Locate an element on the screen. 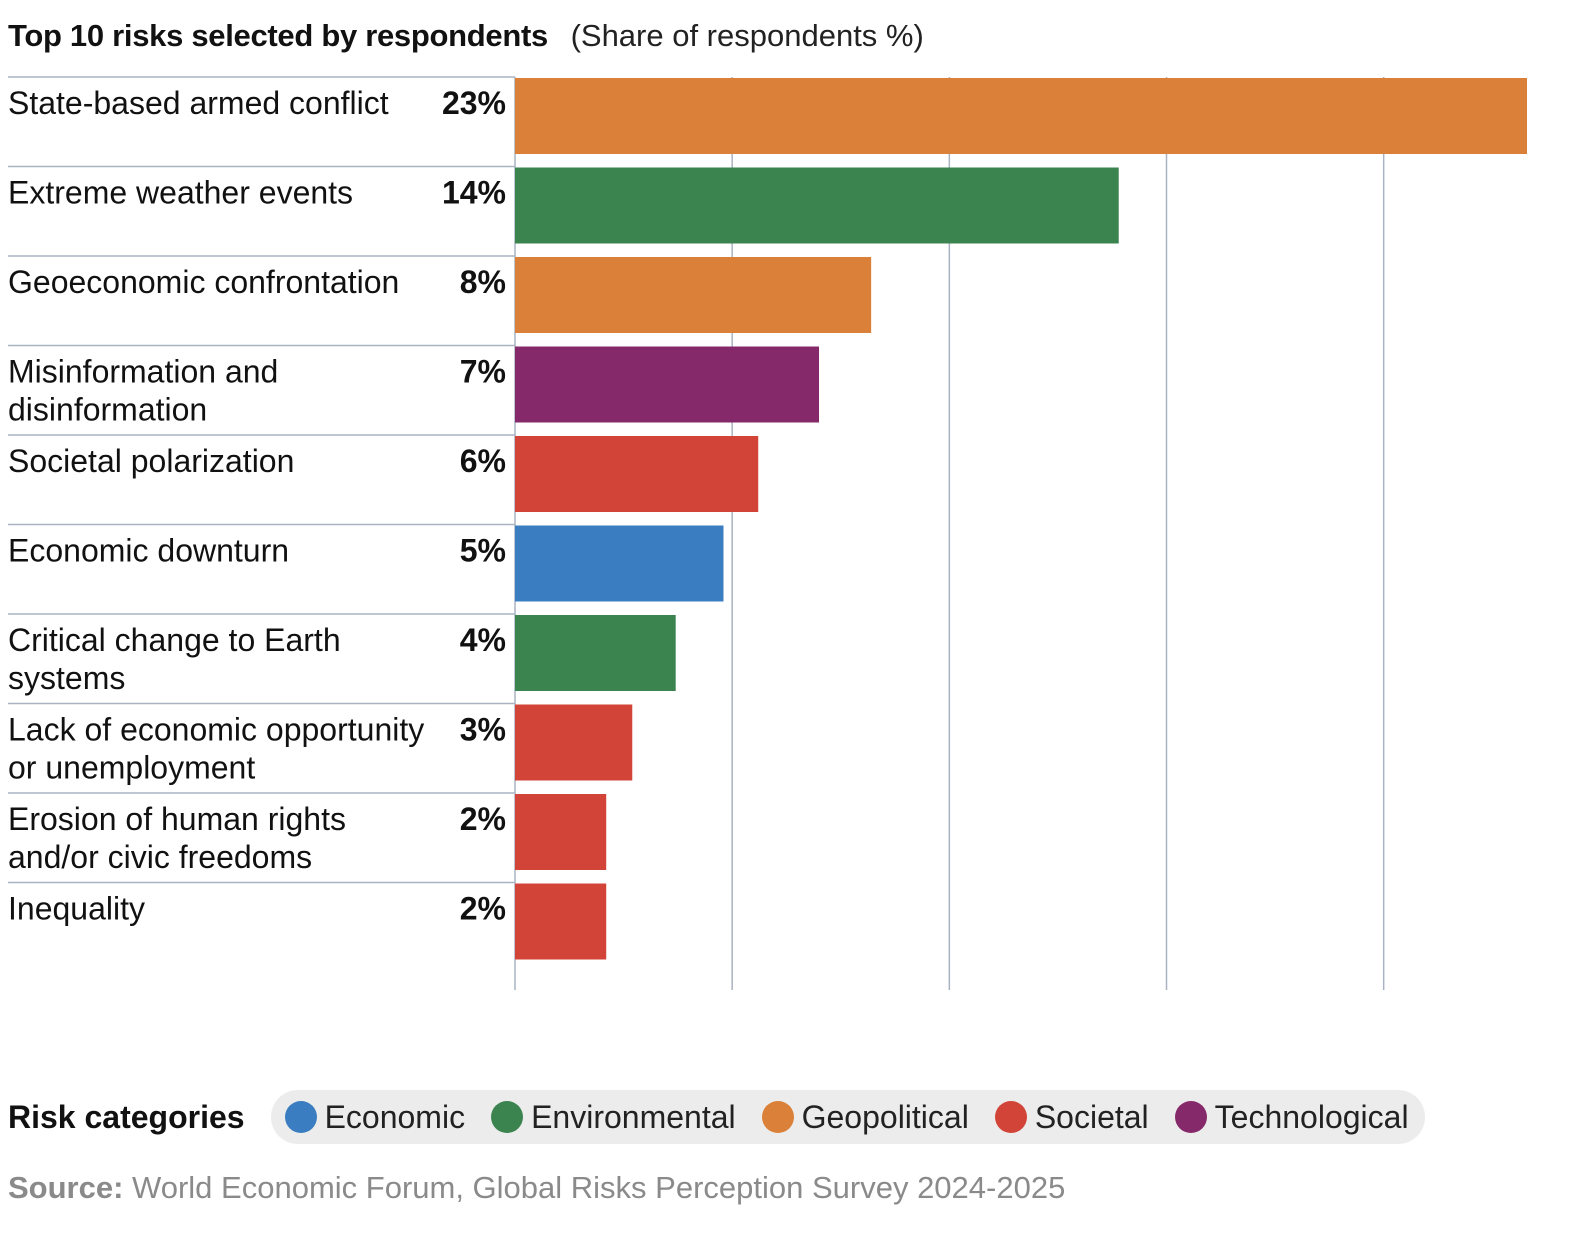 This screenshot has width=1572, height=1240. category-label: Misinformation and disinformation is located at coordinates (143, 391).